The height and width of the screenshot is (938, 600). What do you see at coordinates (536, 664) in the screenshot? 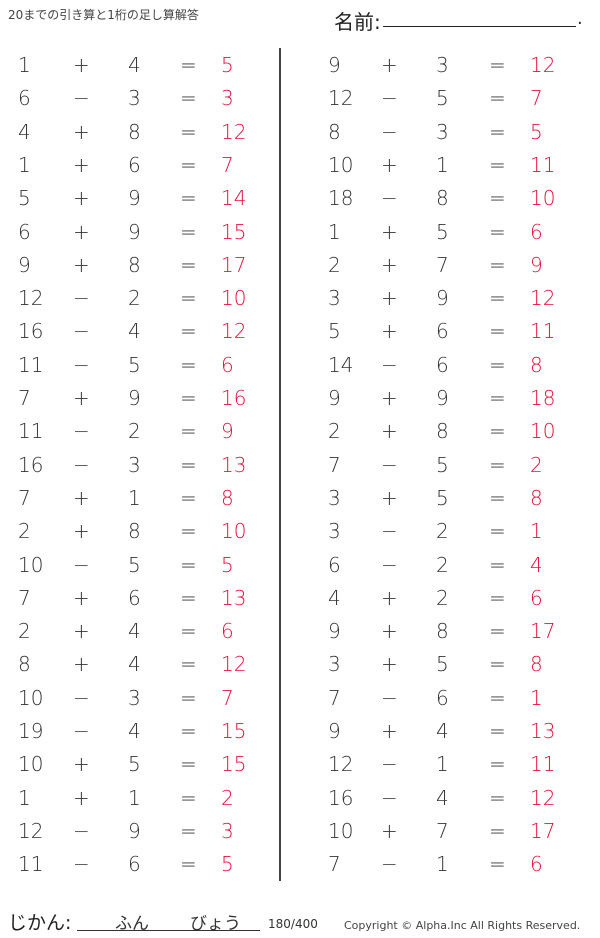
I see `answer: 8` at bounding box center [536, 664].